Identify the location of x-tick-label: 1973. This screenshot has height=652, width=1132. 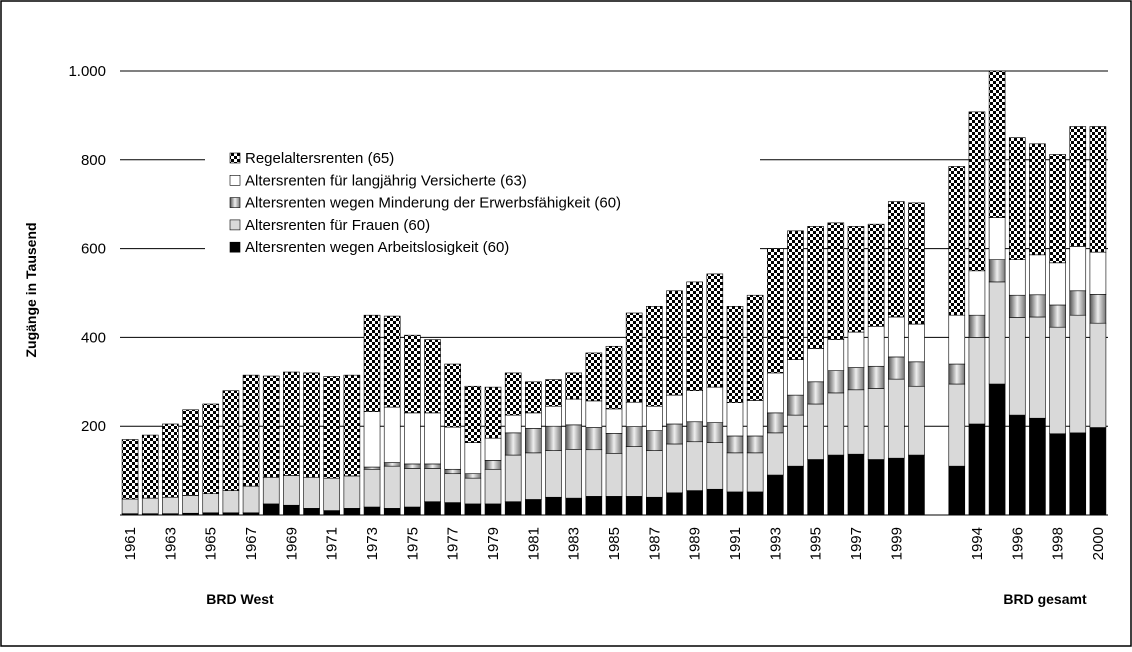
(372, 543).